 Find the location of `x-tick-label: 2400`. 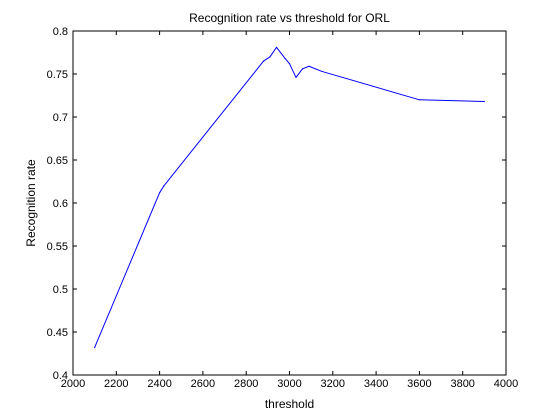

x-tick-label: 2400 is located at coordinates (159, 384).